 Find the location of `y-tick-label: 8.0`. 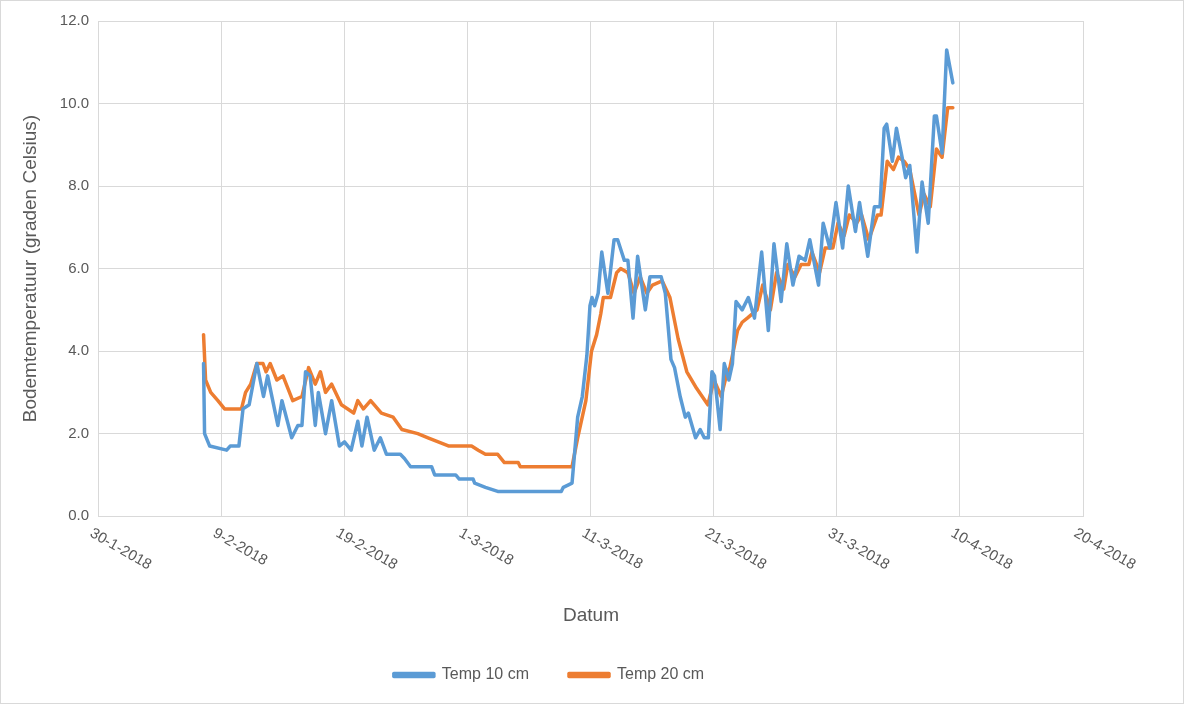

y-tick-label: 8.0 is located at coordinates (78, 185).